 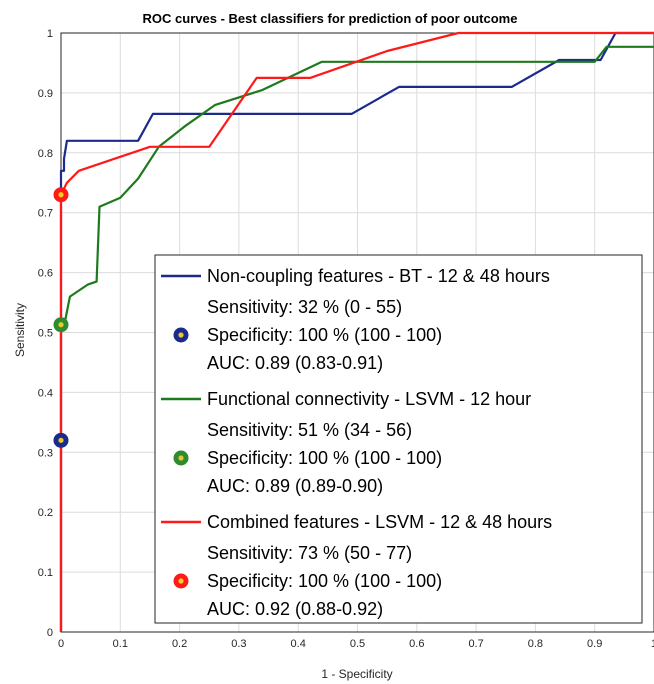 I want to click on x-tick-label: 0.1, so click(x=120, y=644).